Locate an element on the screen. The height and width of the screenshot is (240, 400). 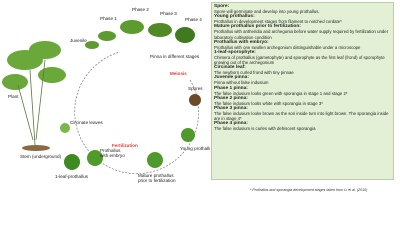
item-term: Juvenile pinna: is located at coordinates (231, 78).